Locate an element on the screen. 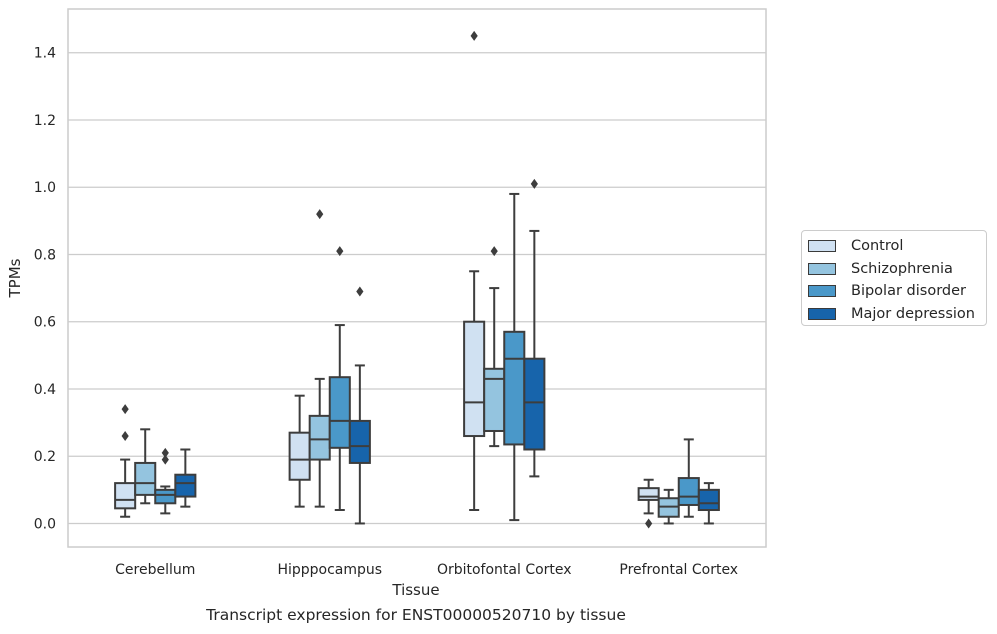 Image resolution: width=997 pixels, height=634 pixels. x-tick-label: Hipppocampus is located at coordinates (329, 570).